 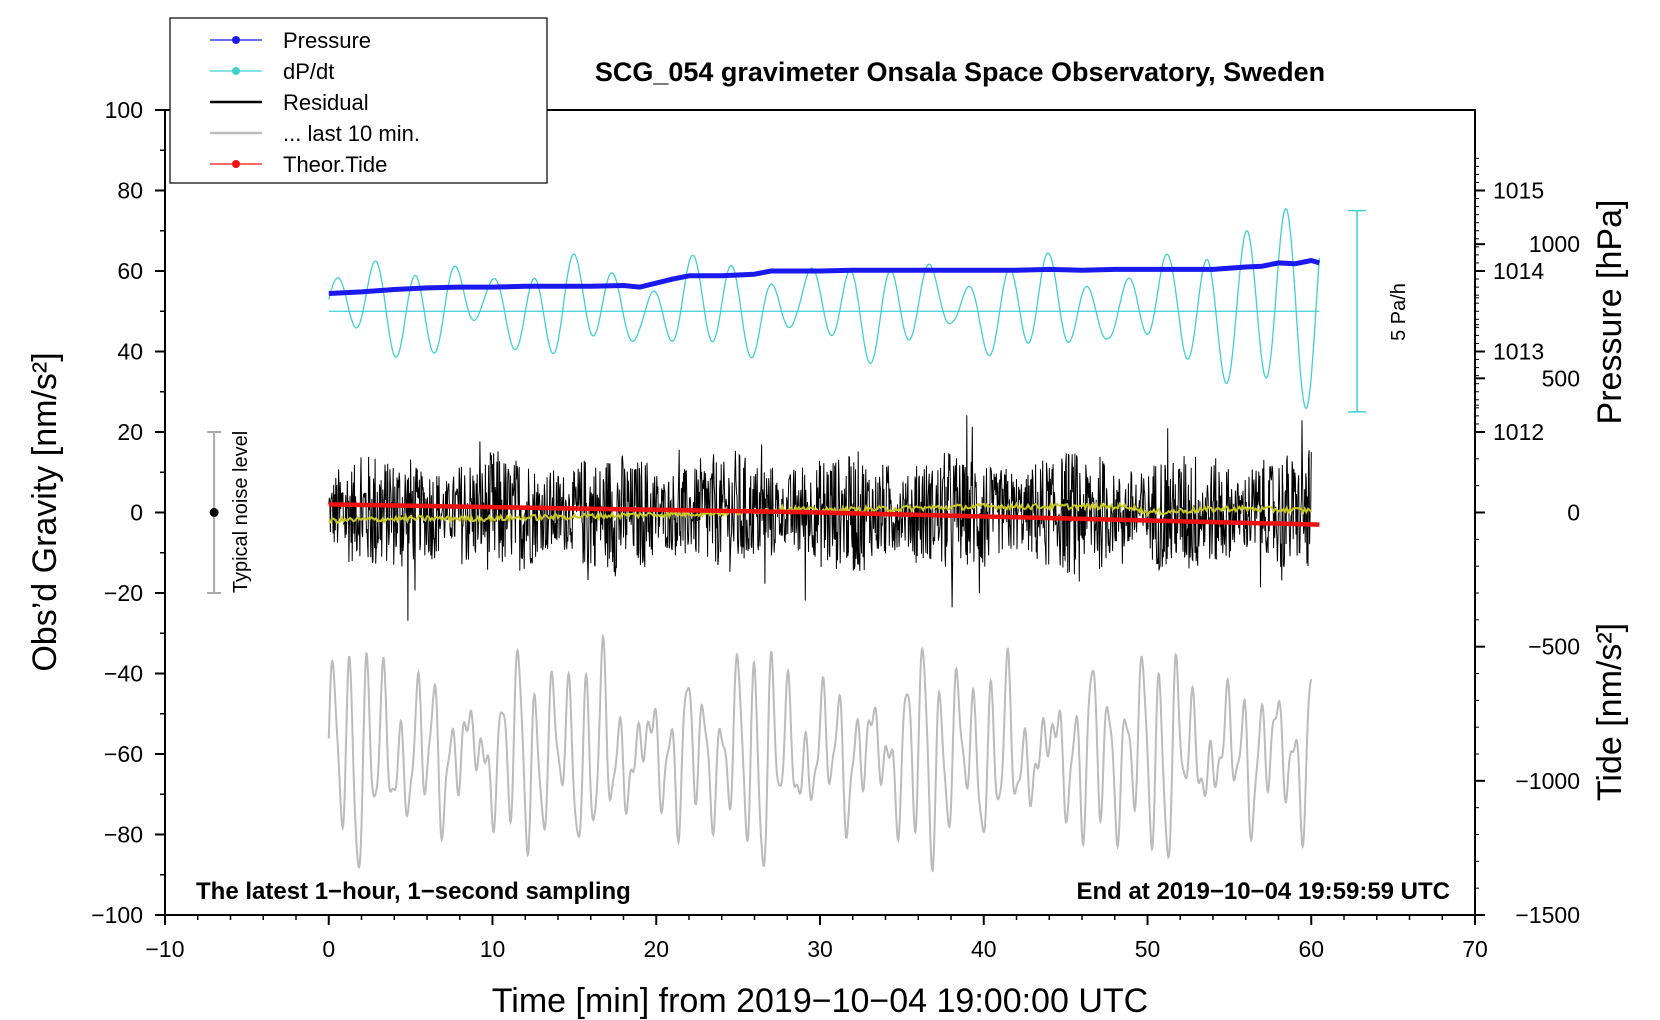 I want to click on legend-label: Residual, so click(x=326, y=102).